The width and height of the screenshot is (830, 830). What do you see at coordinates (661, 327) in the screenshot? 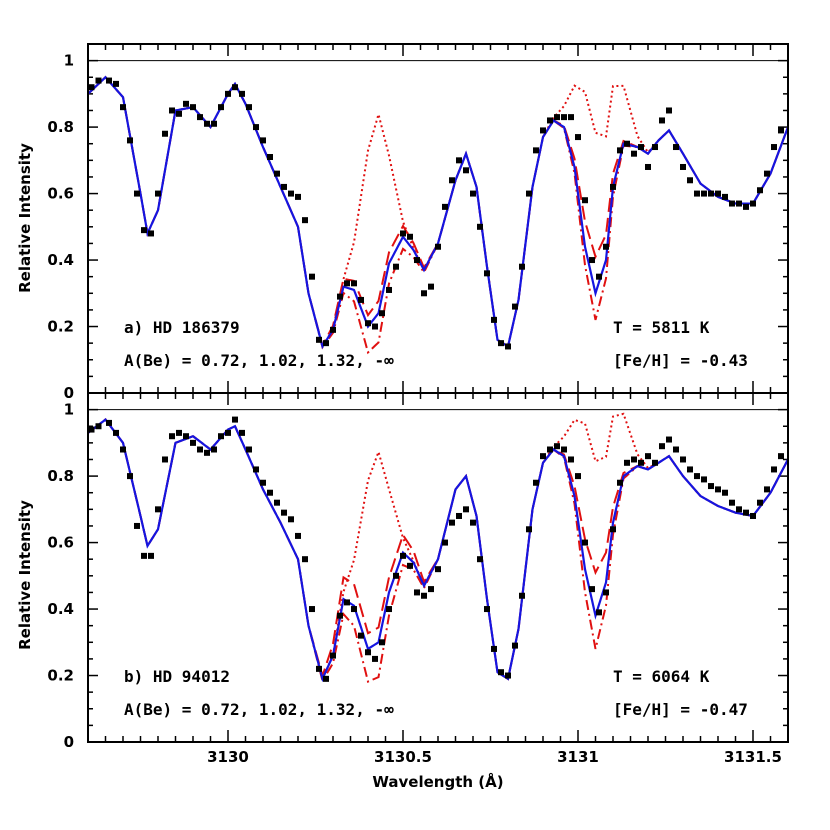
I see `panel-a-temperature-label: T = 5811 K` at bounding box center [661, 327].